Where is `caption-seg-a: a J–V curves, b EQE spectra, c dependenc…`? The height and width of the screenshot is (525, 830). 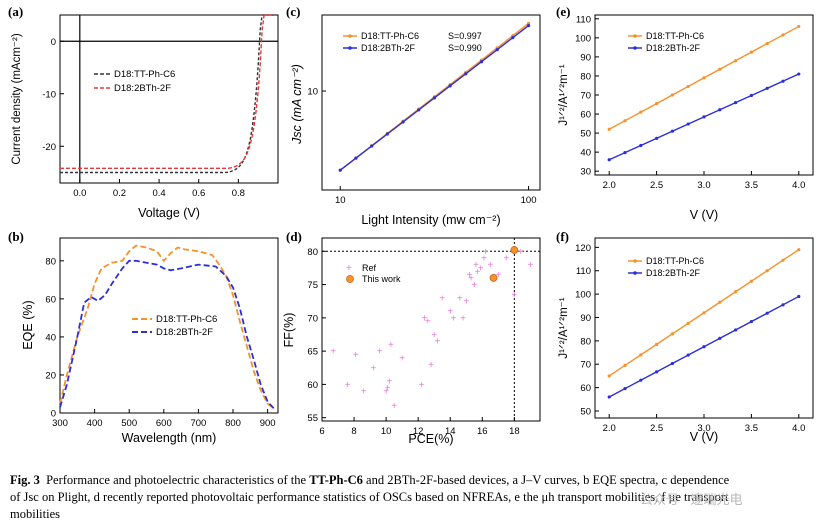
caption-seg-a: a J–V curves, b EQE spectra, c dependenc… is located at coordinates (621, 480).